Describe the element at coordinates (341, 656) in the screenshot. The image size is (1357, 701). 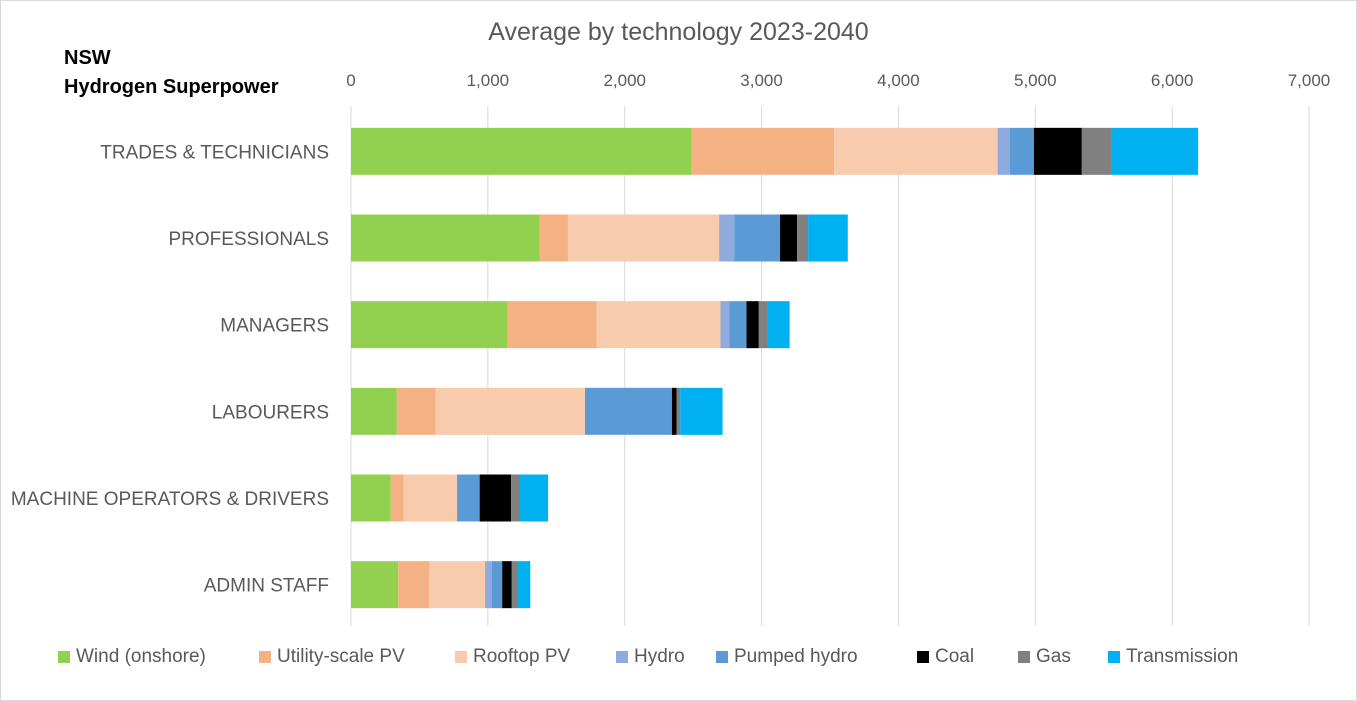
I see `legend-label: Utility-scale PV` at that location.